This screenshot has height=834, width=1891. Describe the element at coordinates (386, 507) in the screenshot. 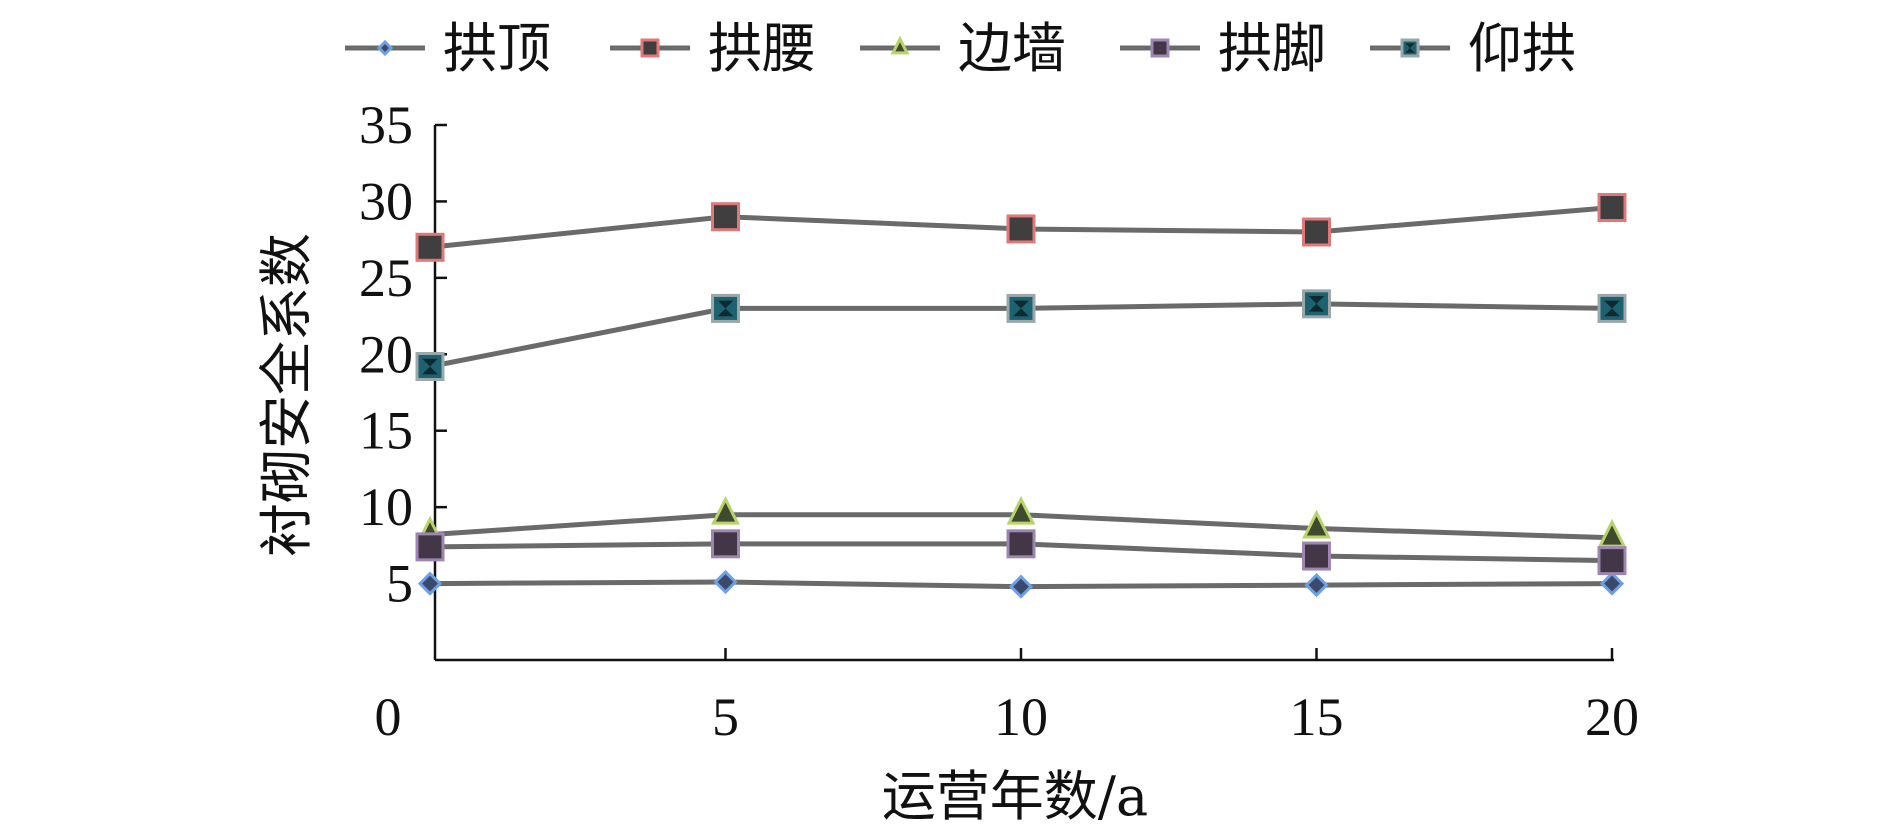

I see `y-tick-label: 10` at that location.